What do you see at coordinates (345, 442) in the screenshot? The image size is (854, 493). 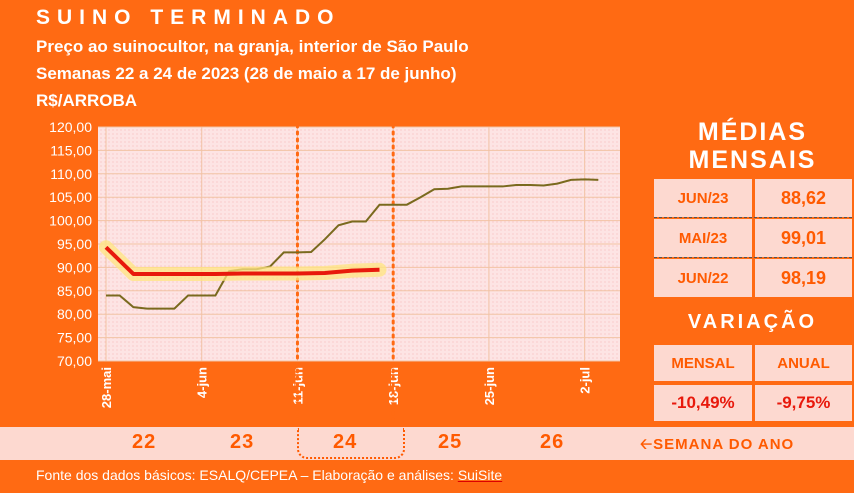 I see `week-24: 24` at bounding box center [345, 442].